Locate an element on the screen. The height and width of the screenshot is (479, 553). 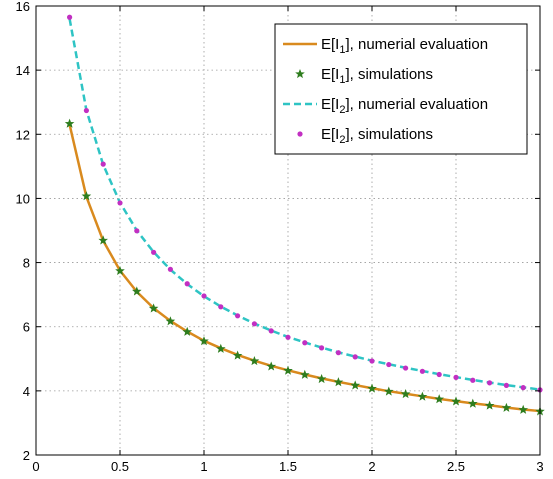
y-tick-label: 8 is located at coordinates (26, 263).